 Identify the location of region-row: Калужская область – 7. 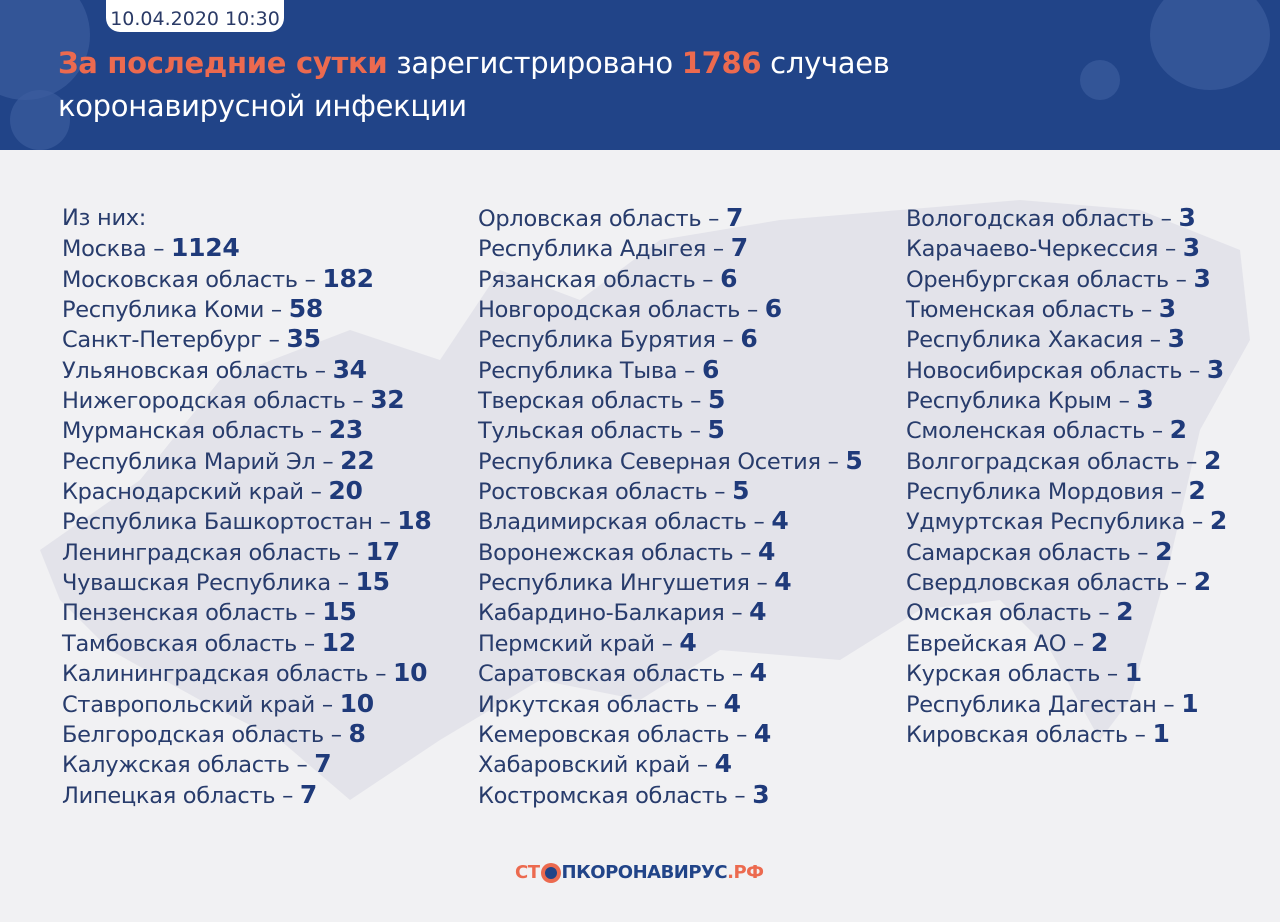
(197, 764).